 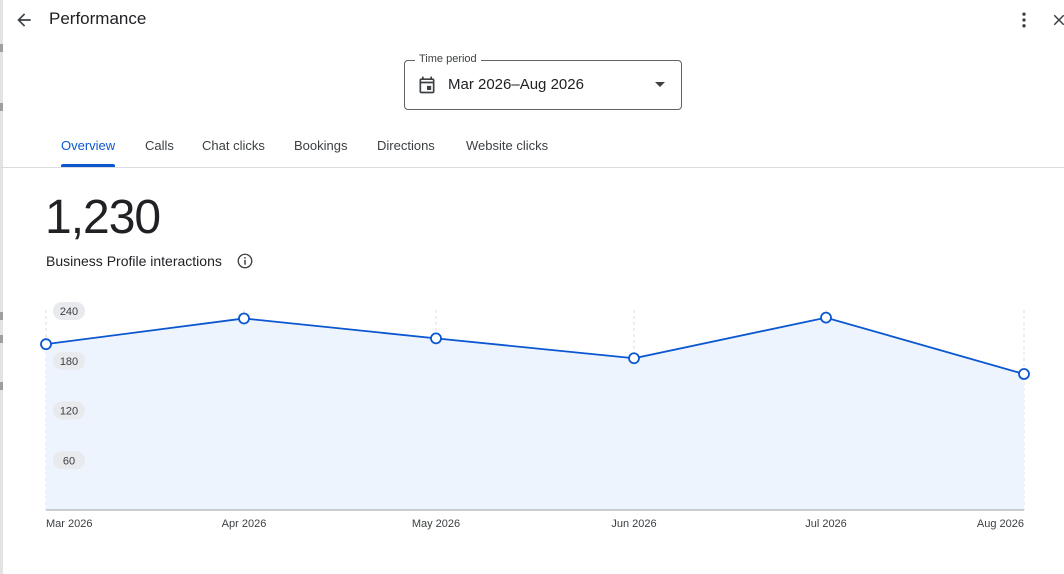 What do you see at coordinates (427, 85) in the screenshot?
I see `calendar-icon` at bounding box center [427, 85].